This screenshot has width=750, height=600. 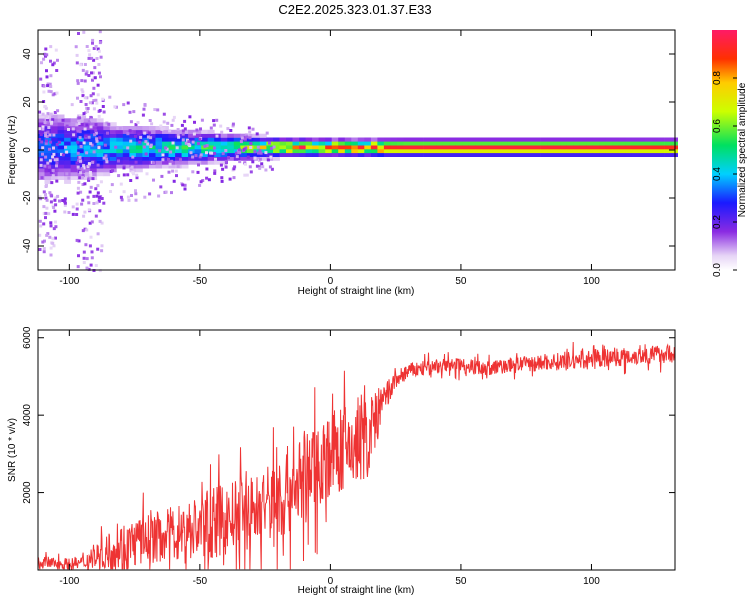 What do you see at coordinates (717, 174) in the screenshot?
I see `colorbar-tick-label: 0.4` at bounding box center [717, 174].